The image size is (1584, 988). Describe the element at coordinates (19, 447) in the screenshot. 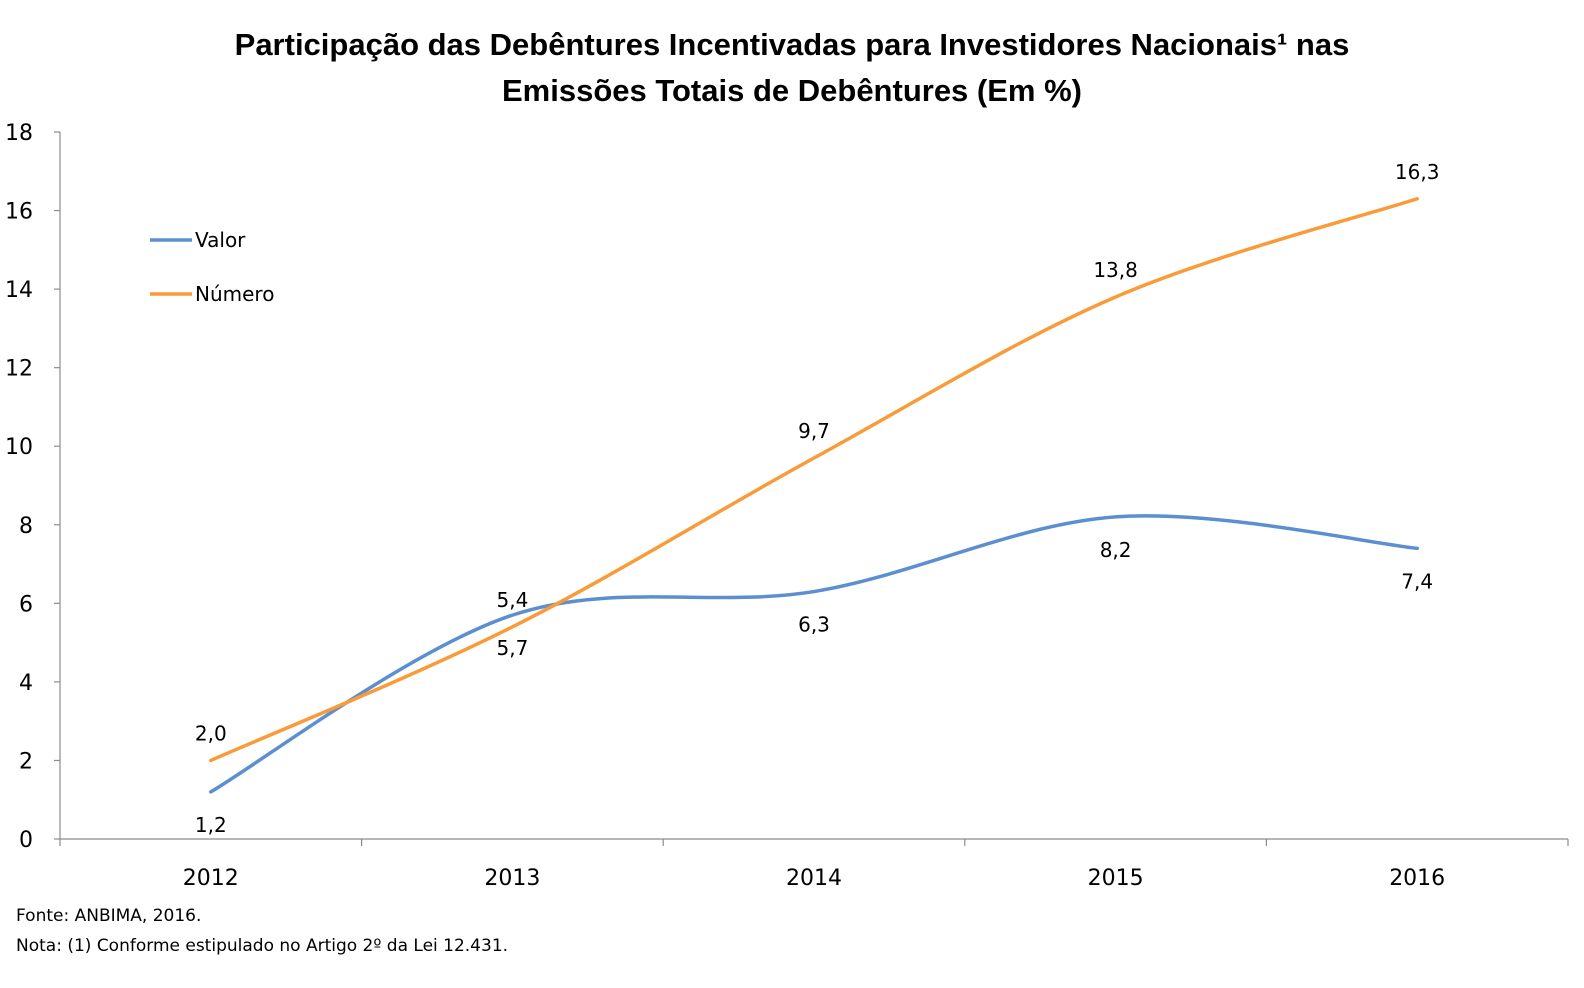

I see `y-tick-label: 10` at that location.